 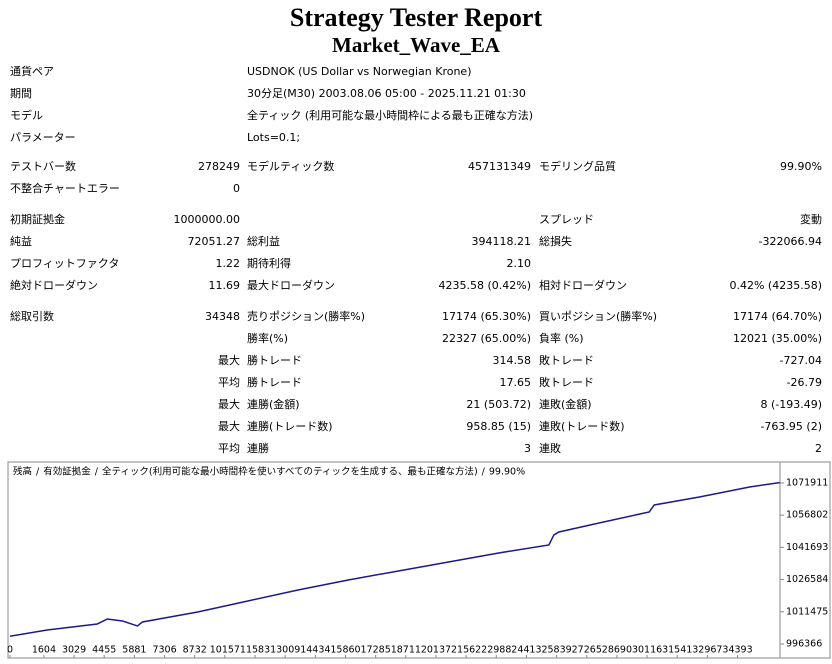 What do you see at coordinates (104, 650) in the screenshot?
I see `x-tick-label: 4455` at bounding box center [104, 650].